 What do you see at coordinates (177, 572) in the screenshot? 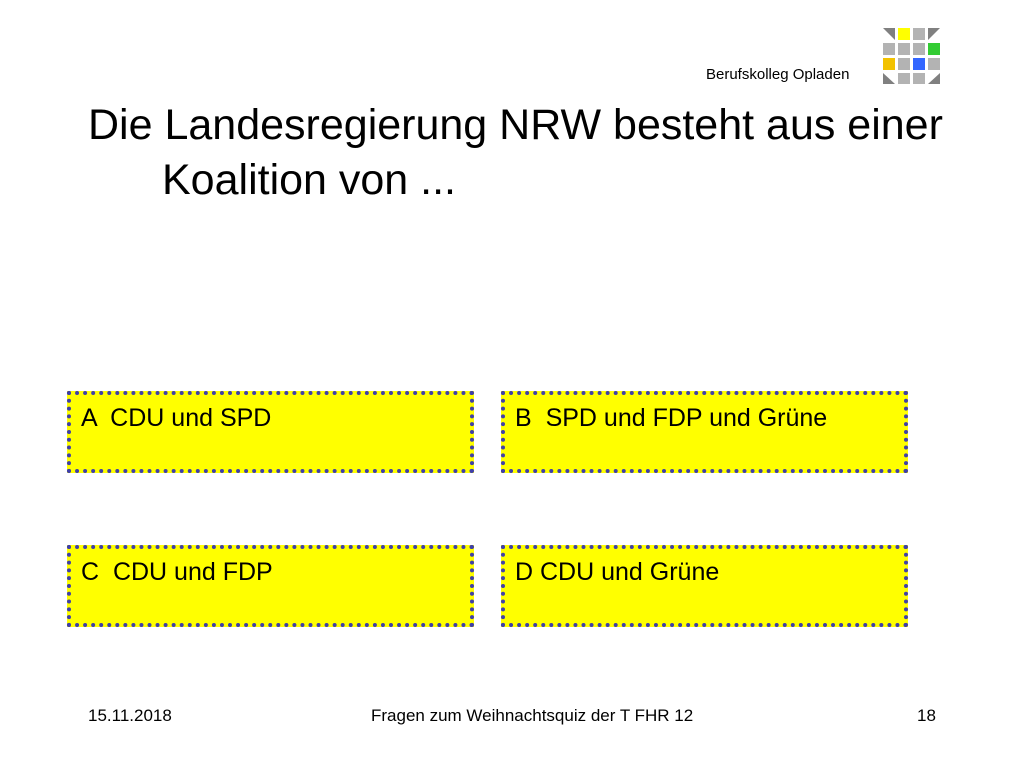
I see `answer-c-label: C CDU und FDP` at bounding box center [177, 572].